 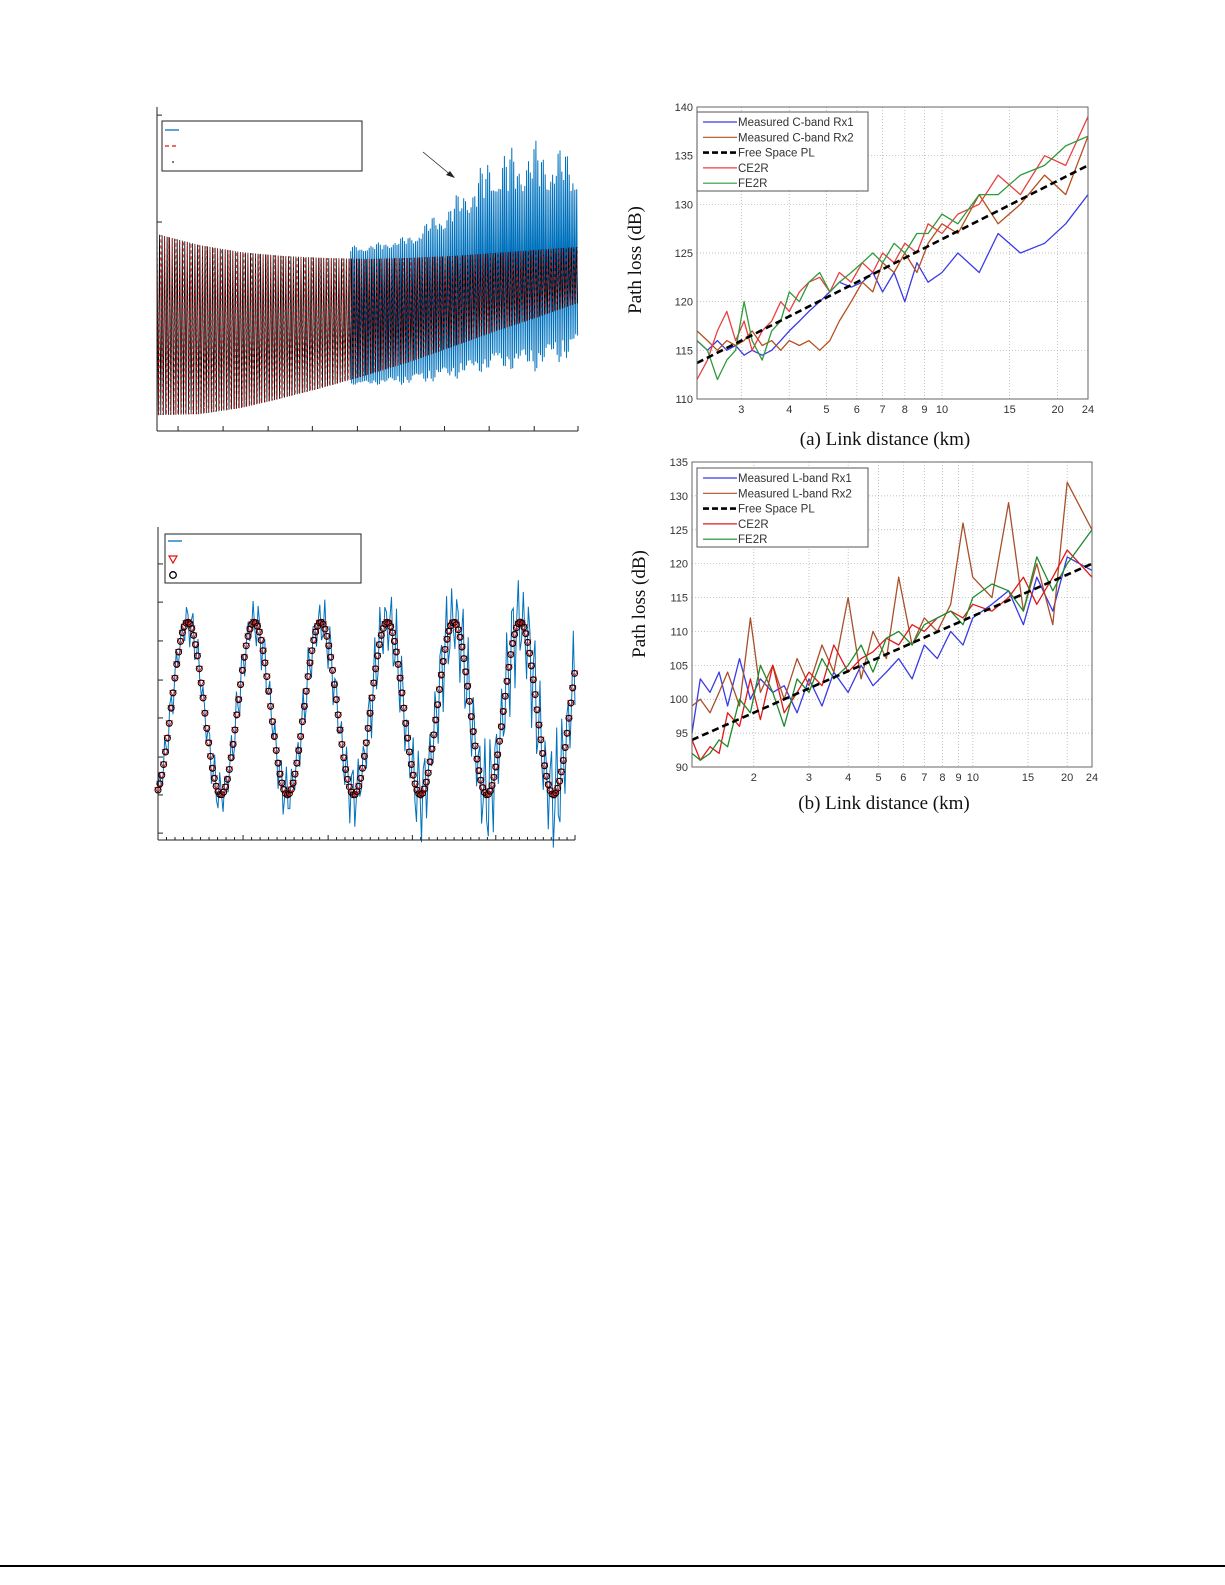 What do you see at coordinates (679, 531) in the screenshot?
I see `y-tick-label: 125` at bounding box center [679, 531].